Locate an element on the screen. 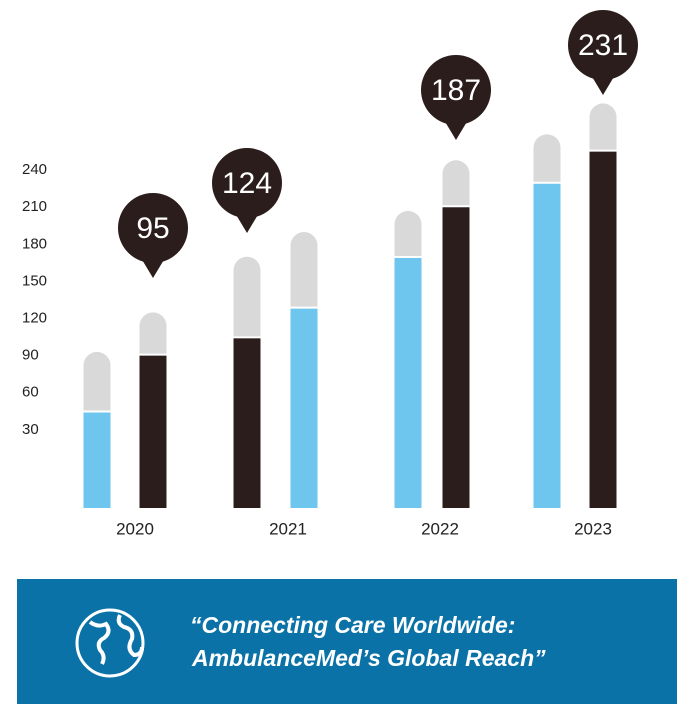 The width and height of the screenshot is (677, 709). x-tick-label: 2023 is located at coordinates (593, 528).